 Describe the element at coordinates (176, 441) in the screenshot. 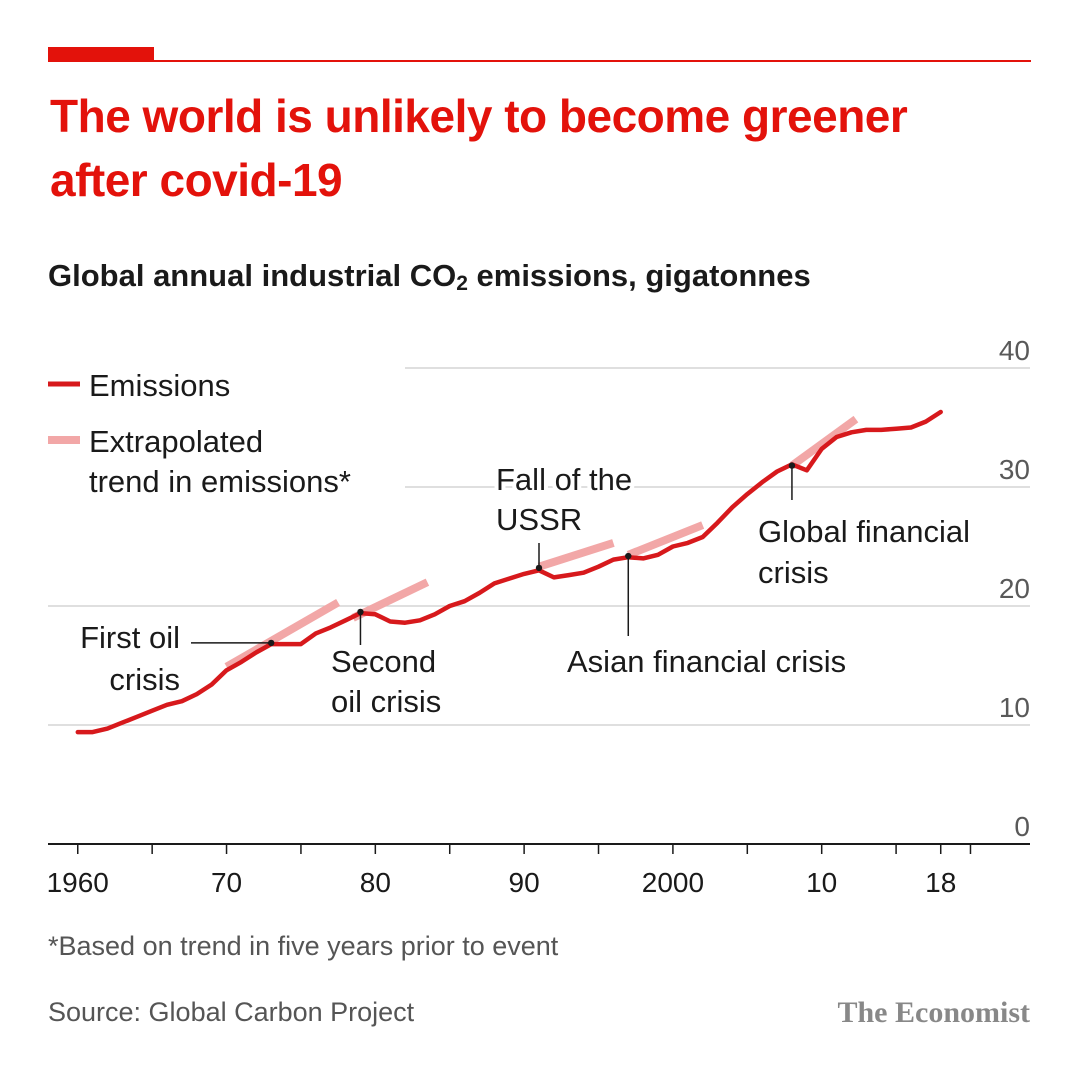

I see `legend-trend-label-line1: Extrapolated` at that location.